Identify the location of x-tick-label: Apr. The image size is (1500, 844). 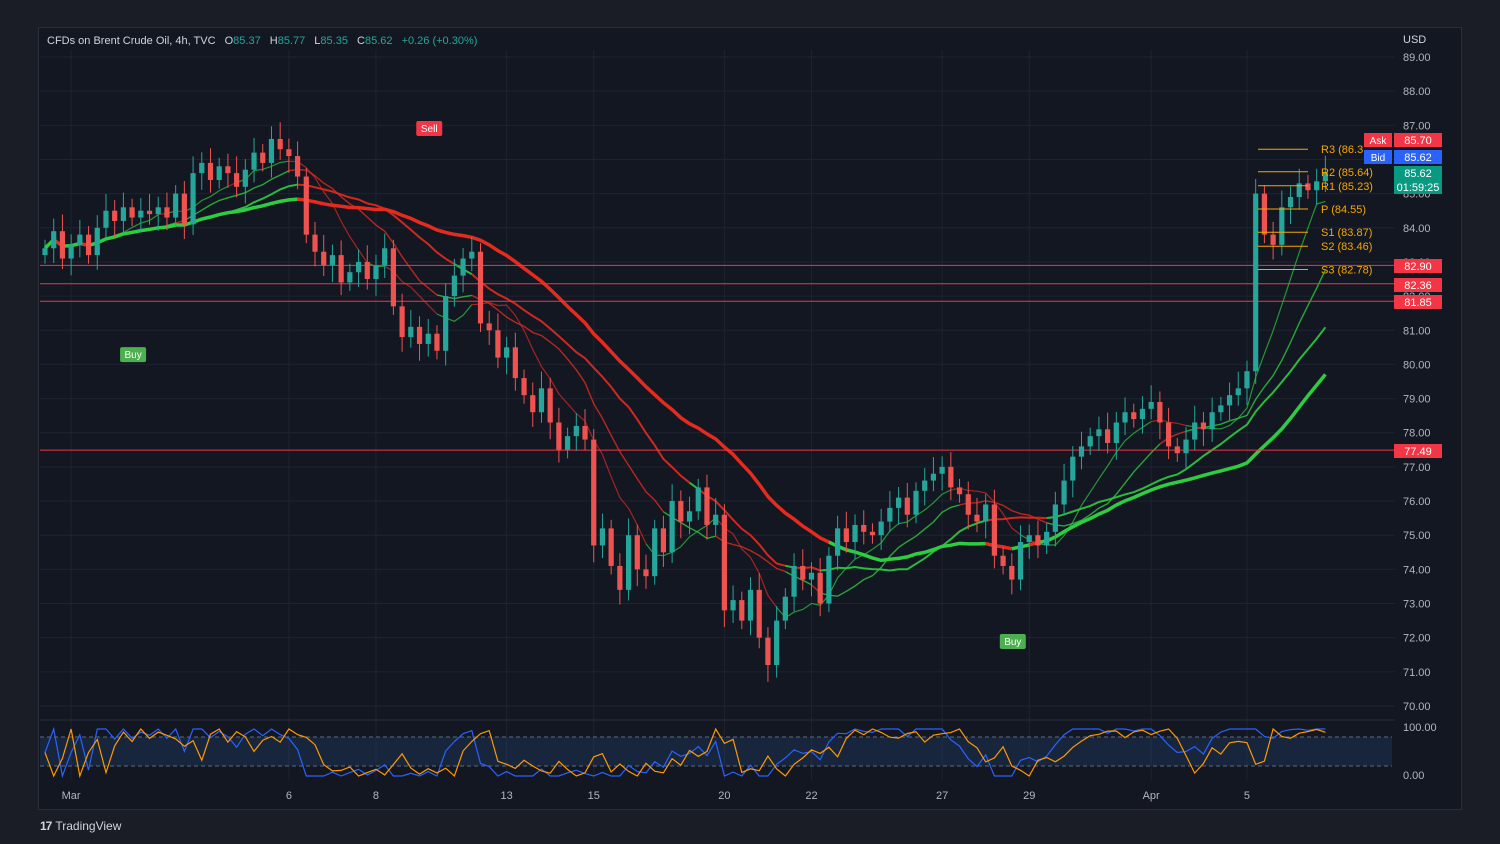
(1151, 796).